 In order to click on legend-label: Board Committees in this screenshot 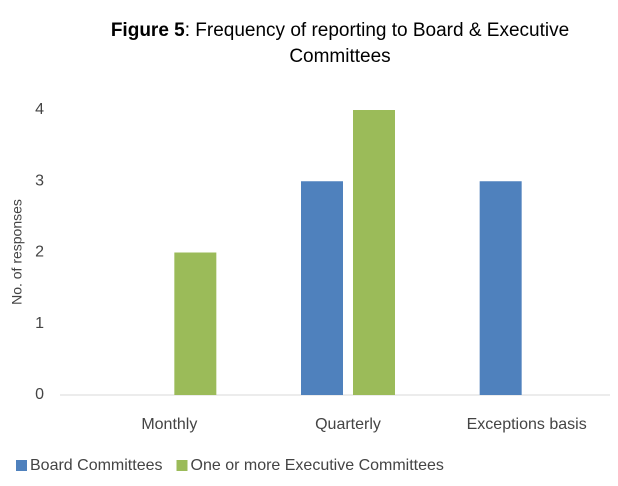, I will do `click(96, 465)`.